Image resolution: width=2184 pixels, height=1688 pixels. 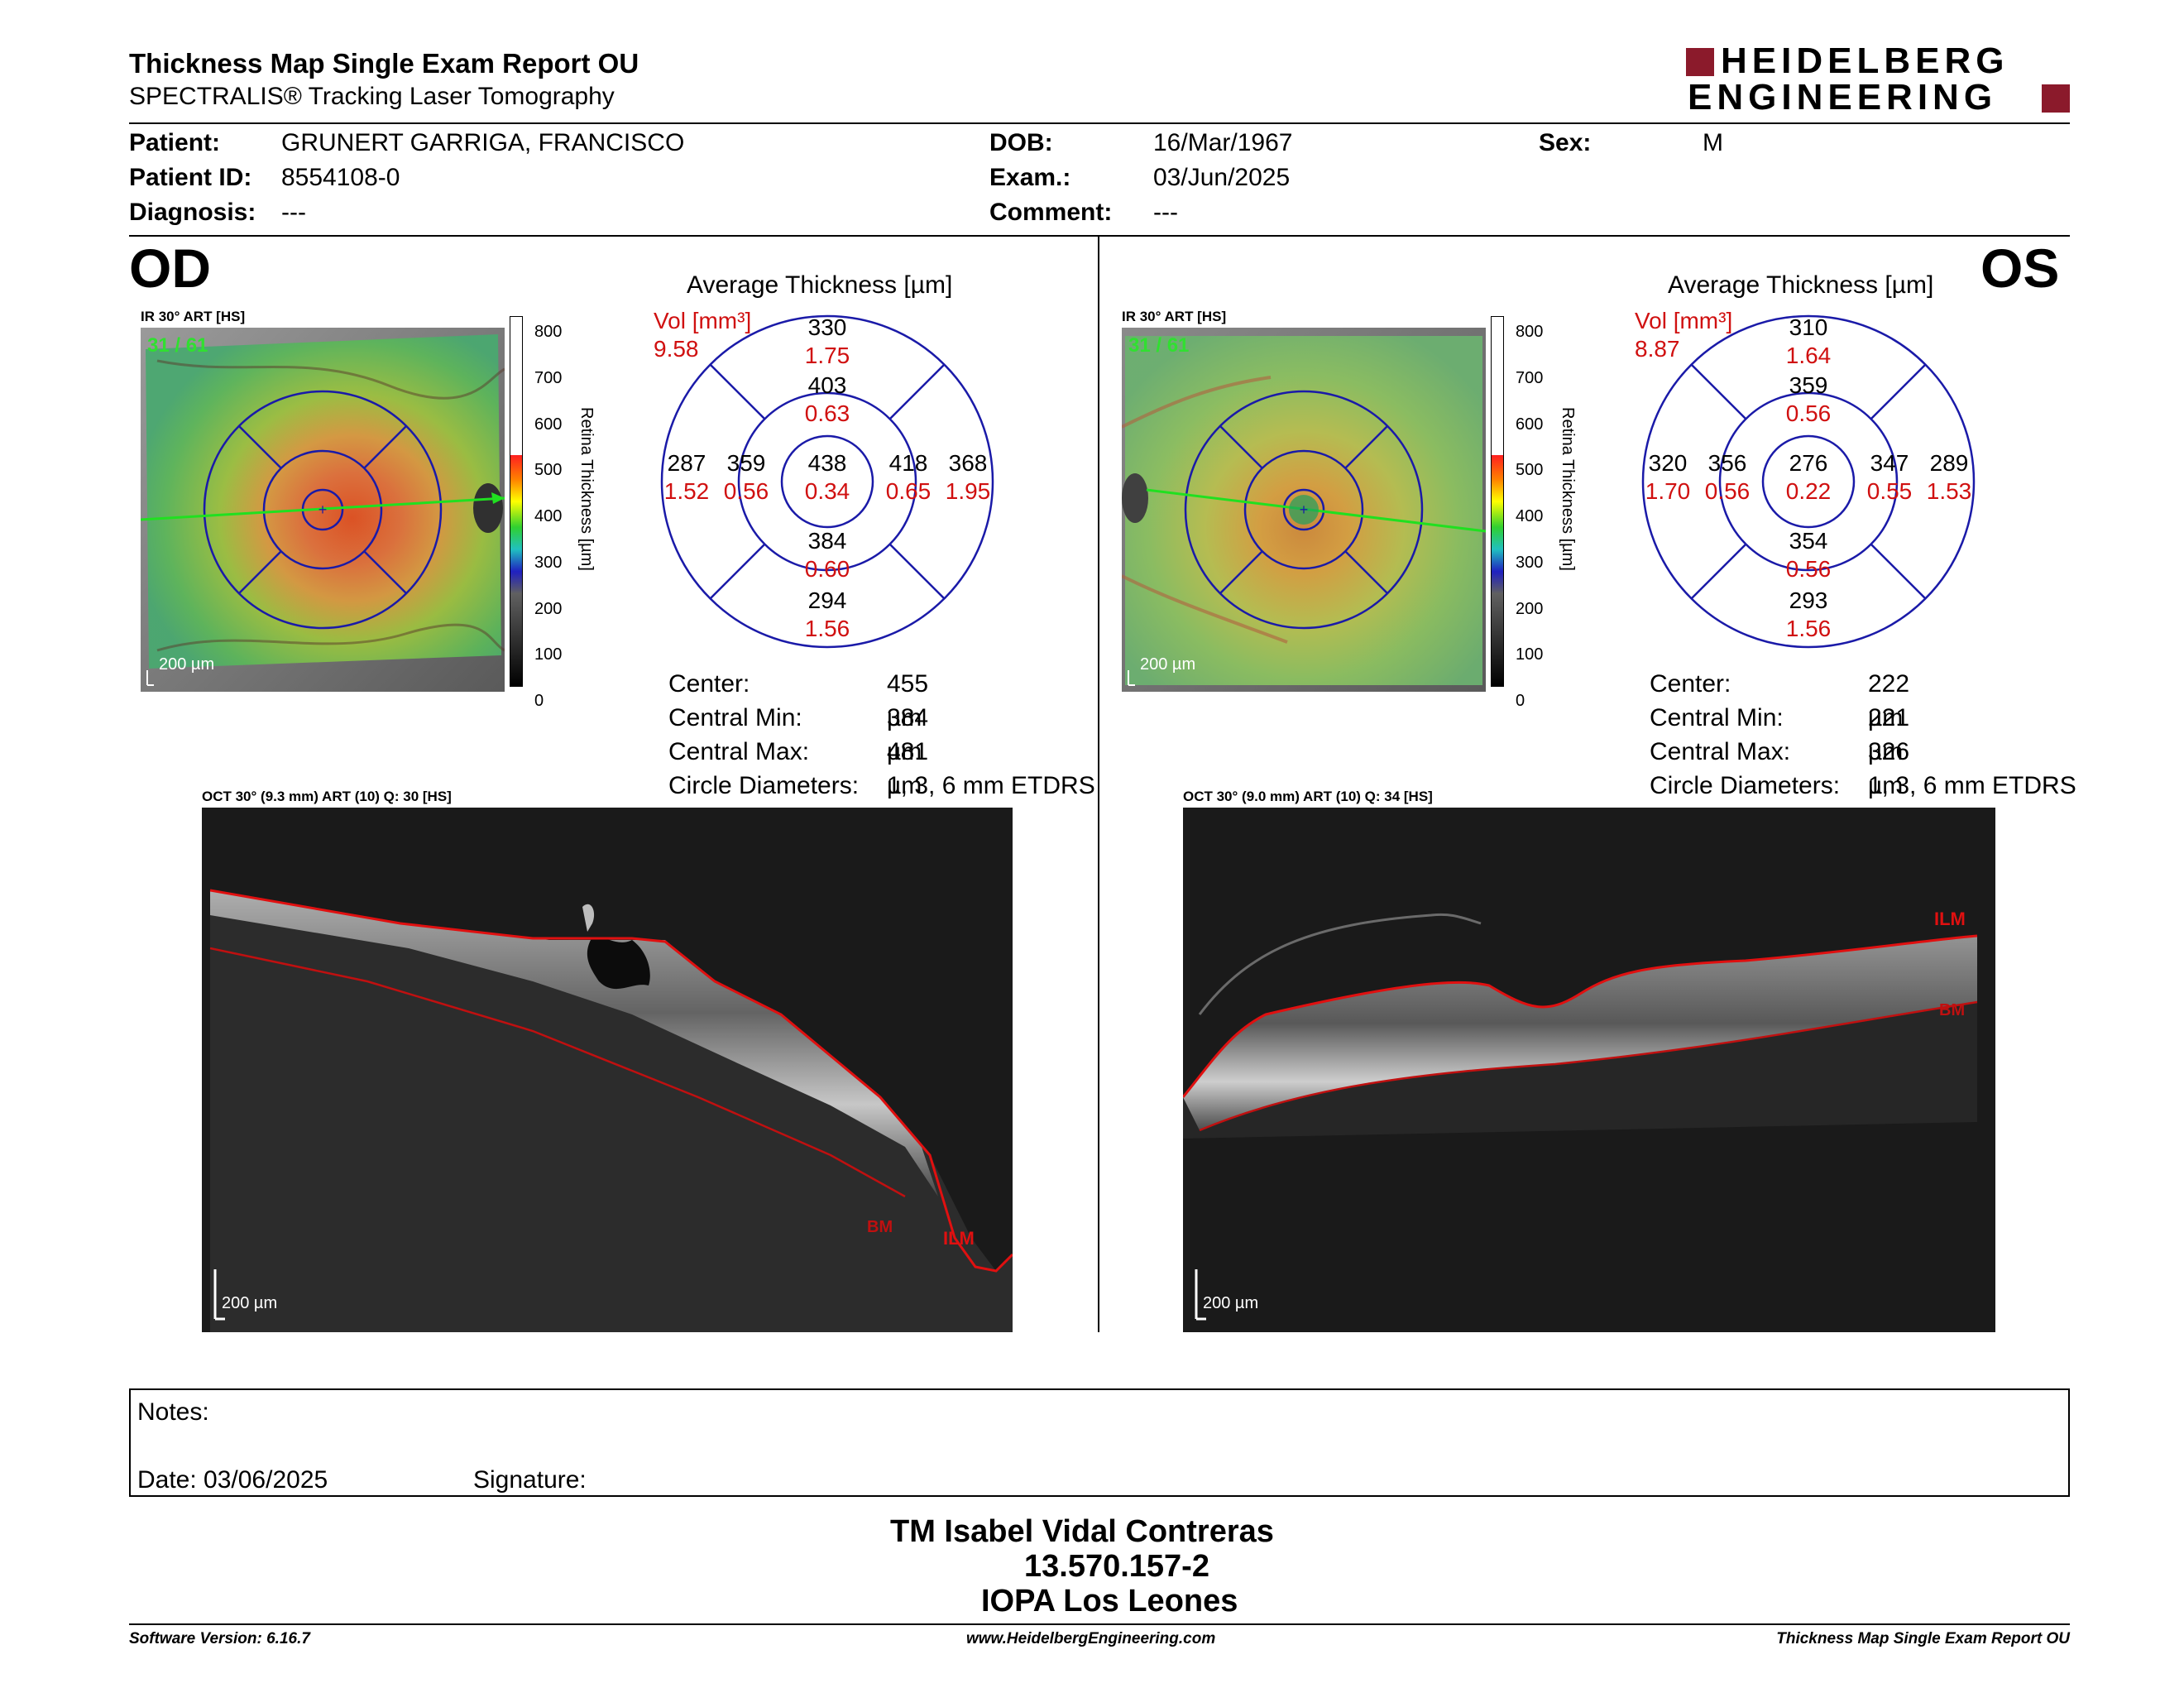 What do you see at coordinates (827, 385) in the screenshot?
I see `od-inner-sup-thickness: 403` at bounding box center [827, 385].